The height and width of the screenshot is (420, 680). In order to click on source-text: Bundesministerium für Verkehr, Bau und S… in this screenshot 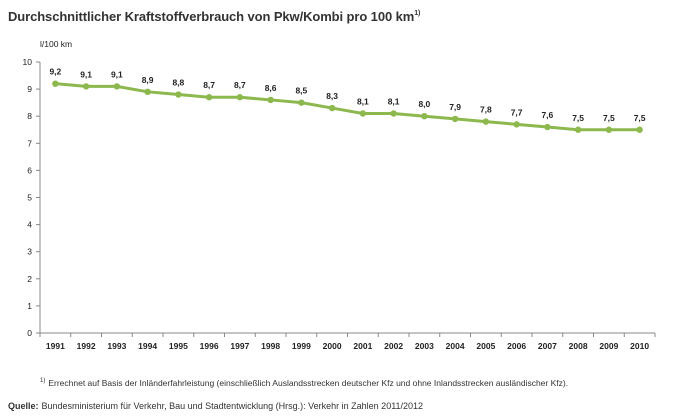, I will do `click(232, 406)`.